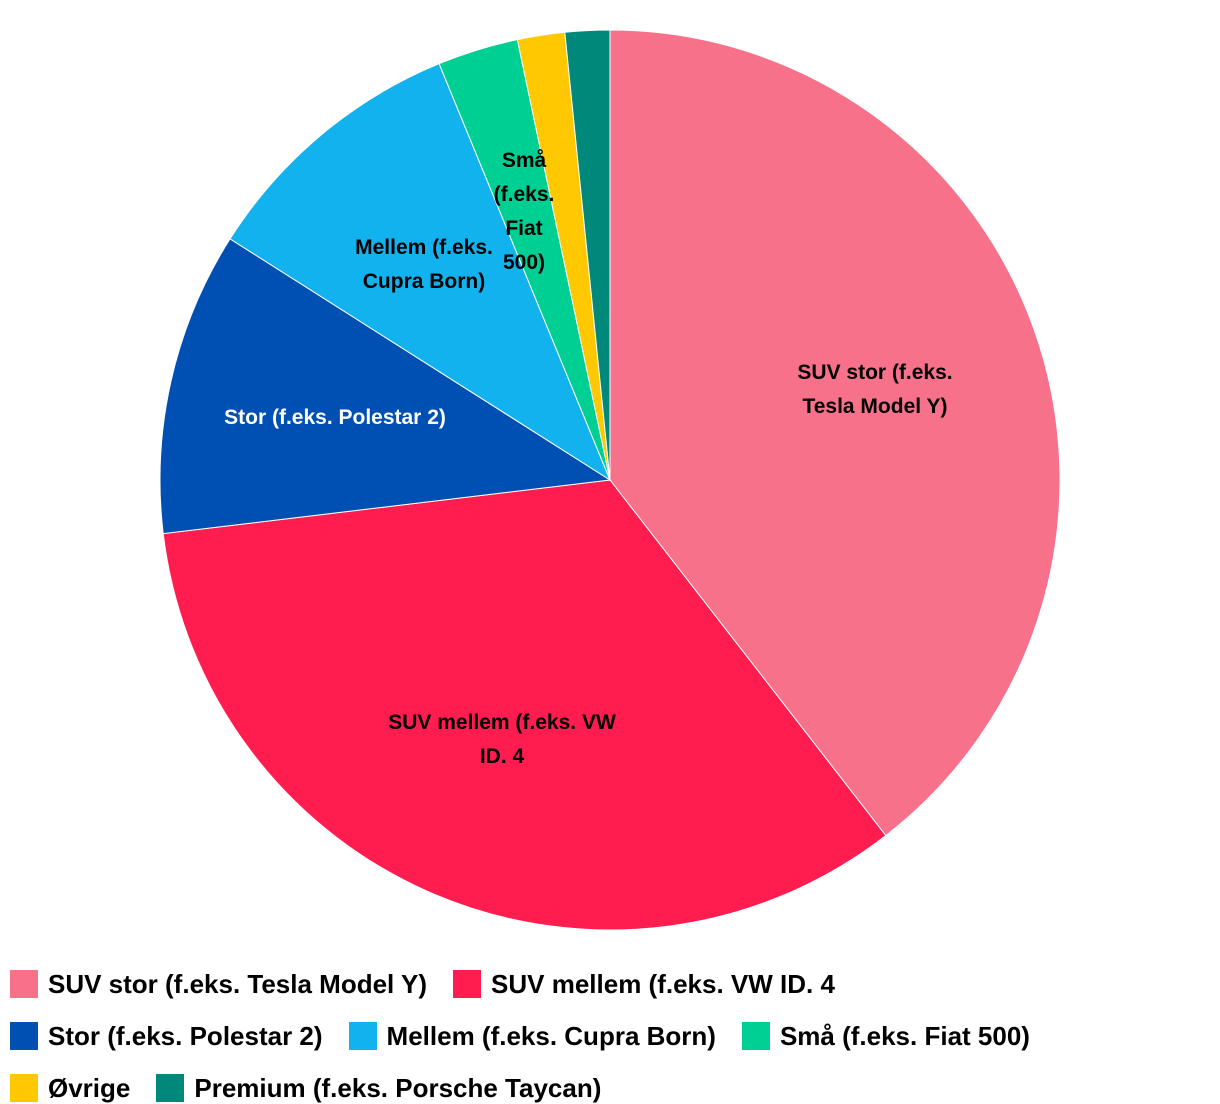 This screenshot has width=1220, height=1104. What do you see at coordinates (89, 1087) in the screenshot?
I see `legend-label: Øvrige` at bounding box center [89, 1087].